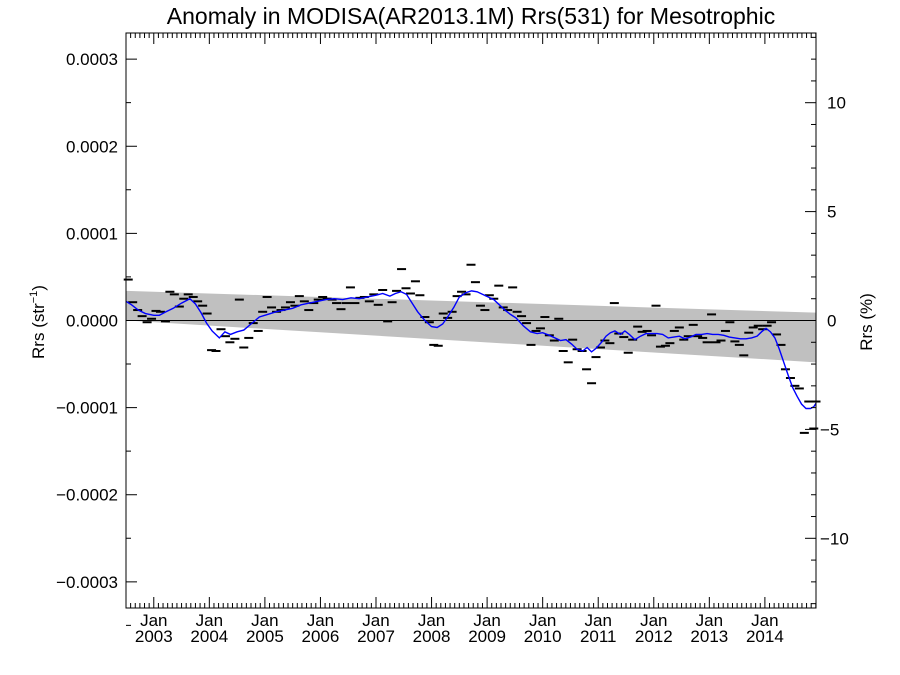 The image size is (900, 675). Describe the element at coordinates (432, 636) in the screenshot. I see `x-tick-label-year: 2008` at that location.